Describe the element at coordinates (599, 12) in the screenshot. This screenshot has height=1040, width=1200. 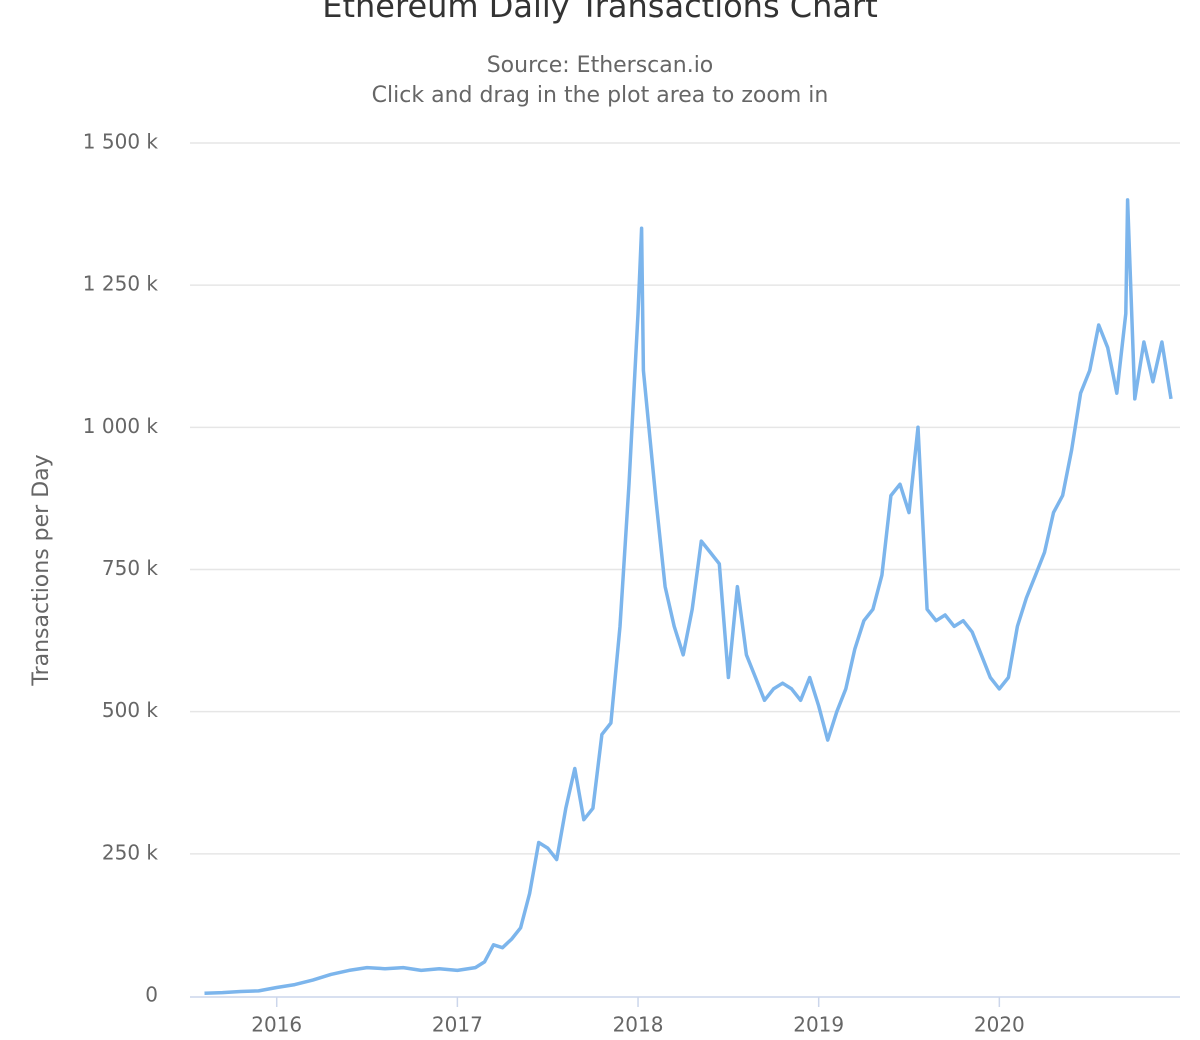
I see `chart-title: Ethereum Daily Transactions Chart` at that location.